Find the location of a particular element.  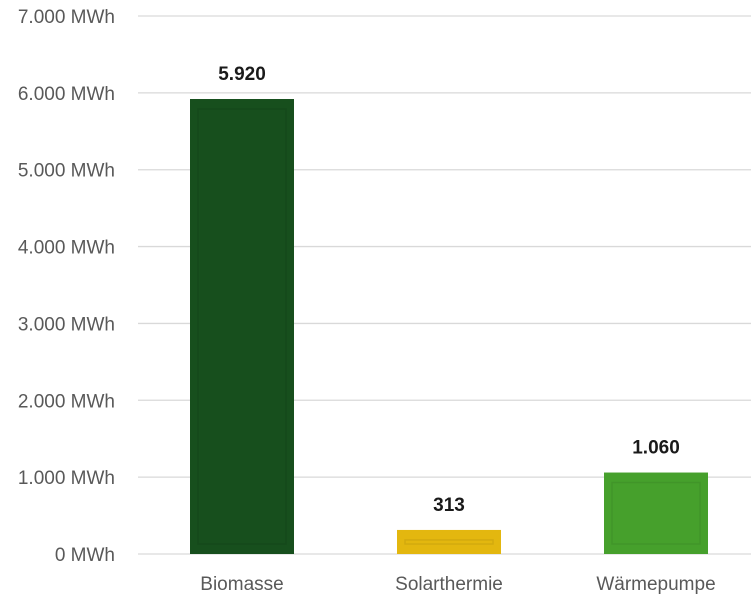

y-tick-label: 6.000 MWh is located at coordinates (66, 94).